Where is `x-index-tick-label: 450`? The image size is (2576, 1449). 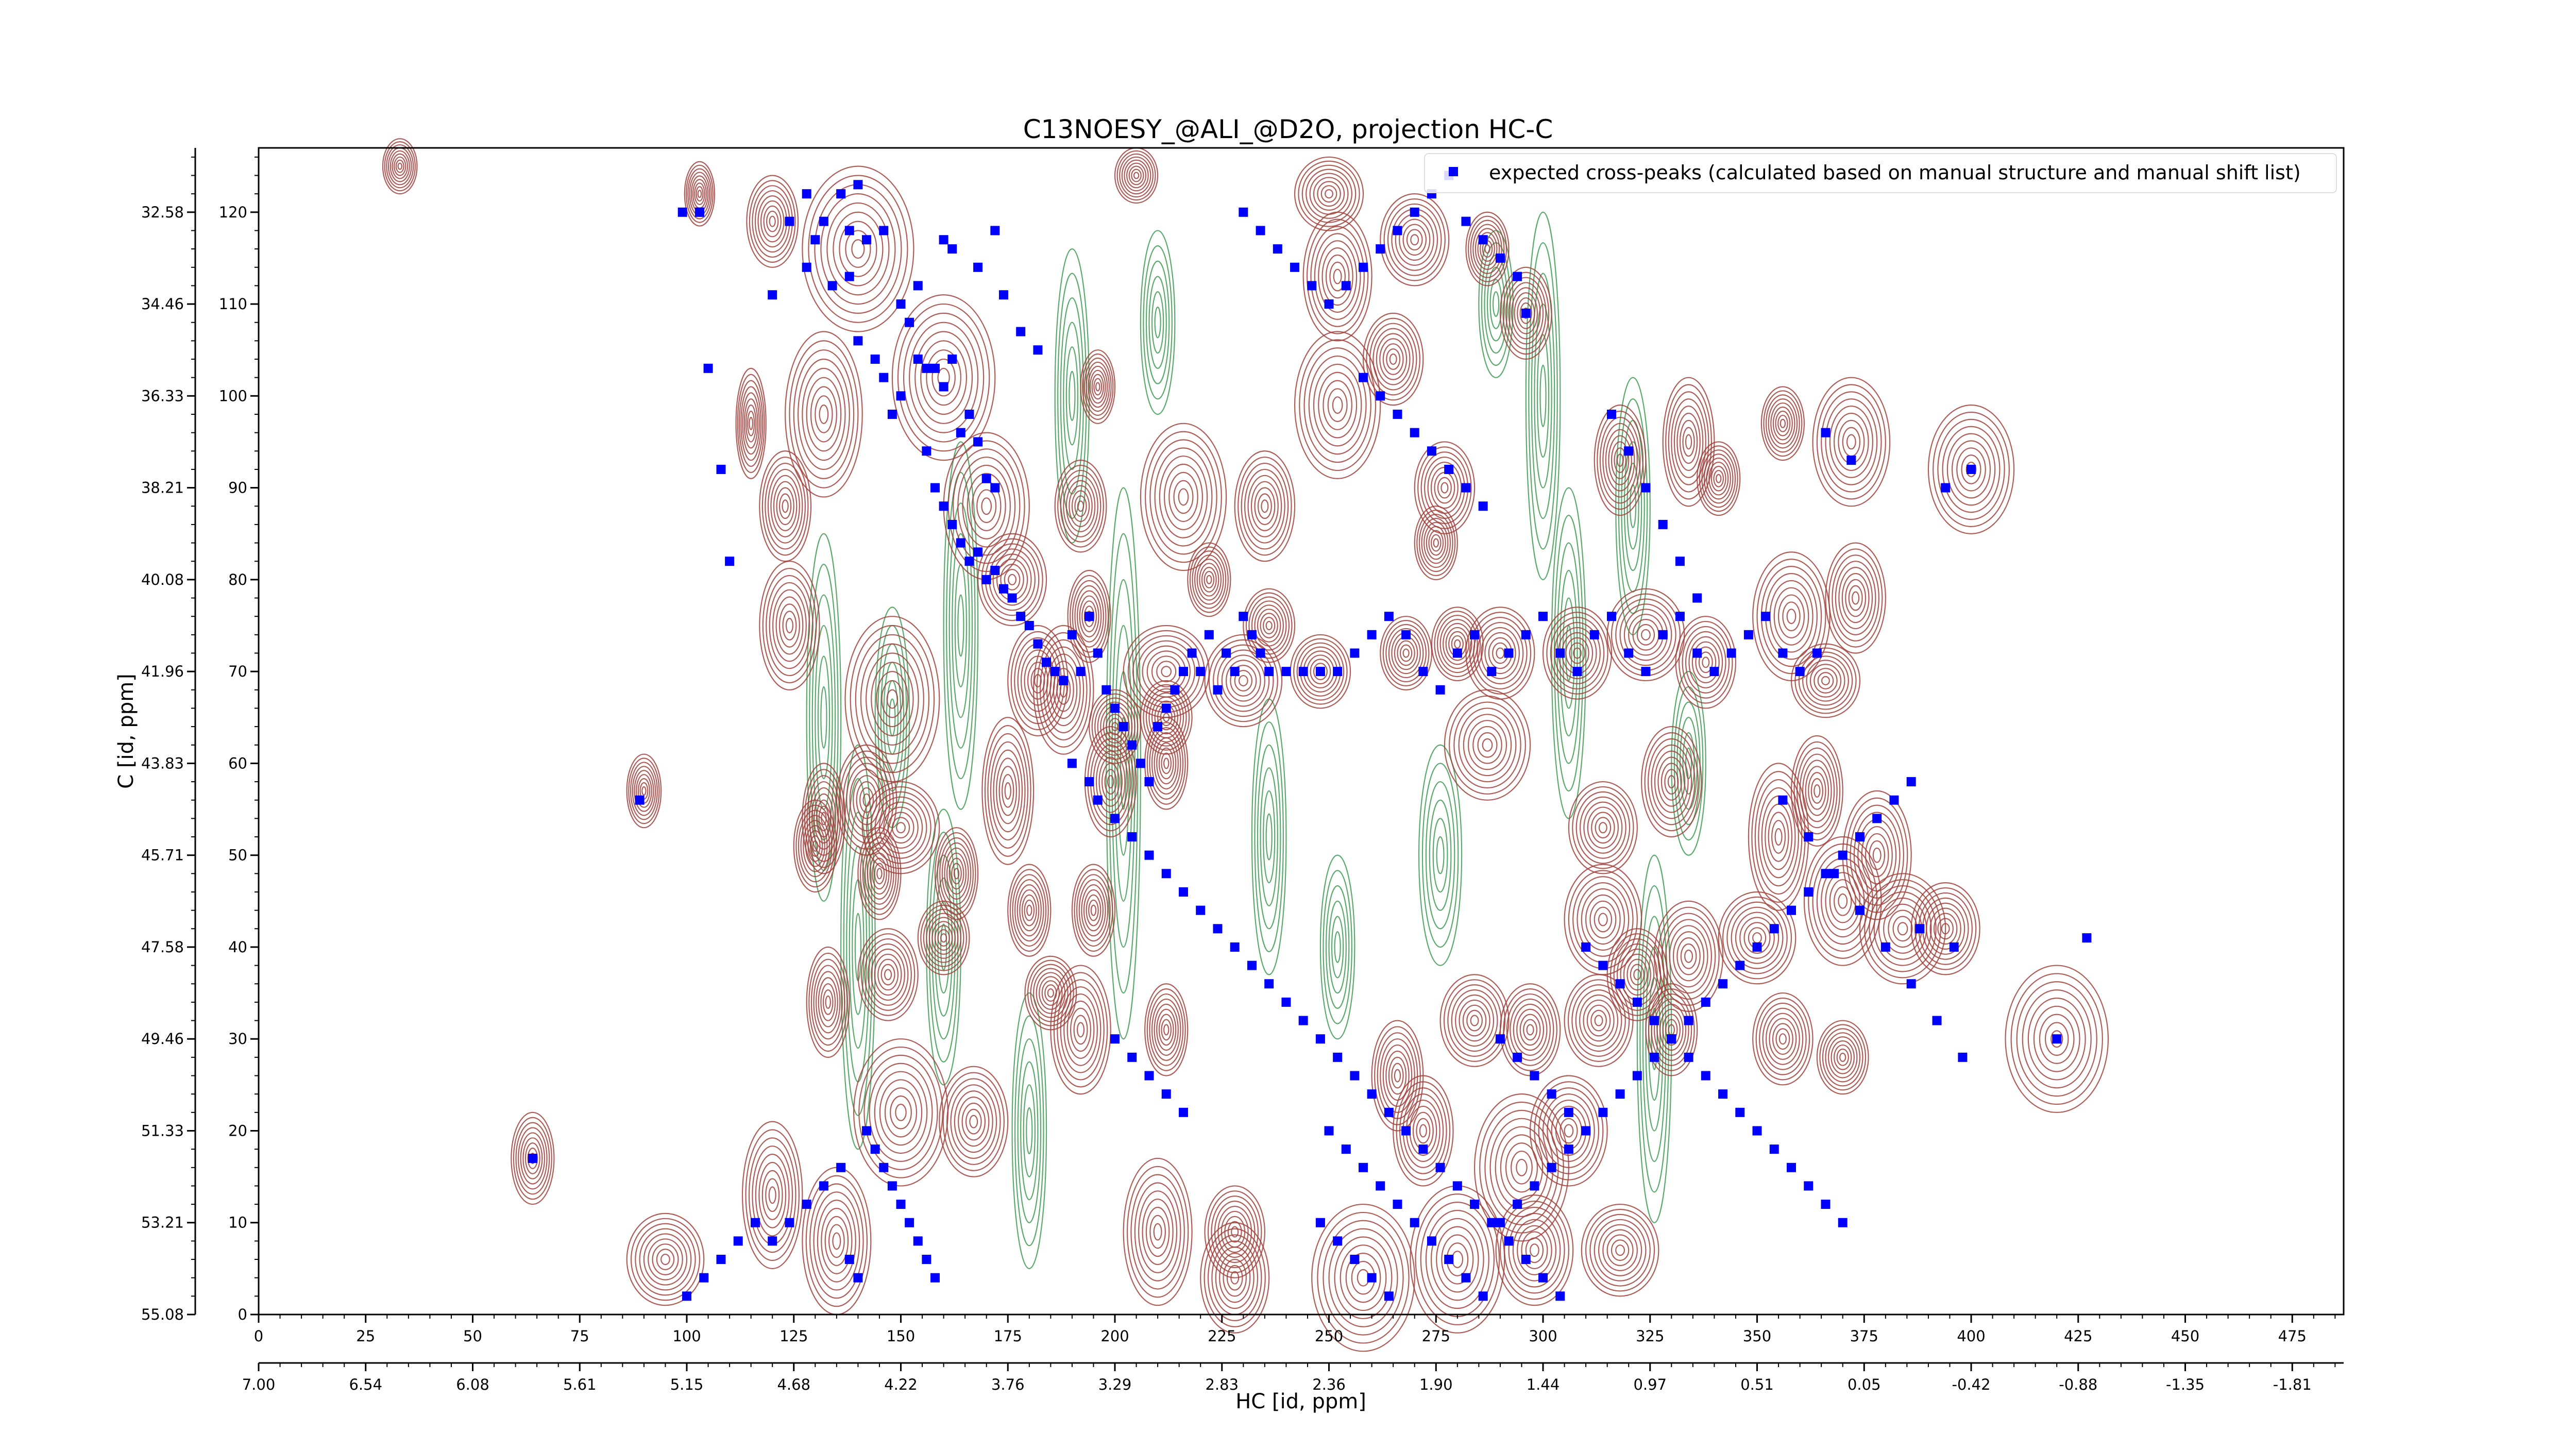
x-index-tick-label: 450 is located at coordinates (2185, 1336).